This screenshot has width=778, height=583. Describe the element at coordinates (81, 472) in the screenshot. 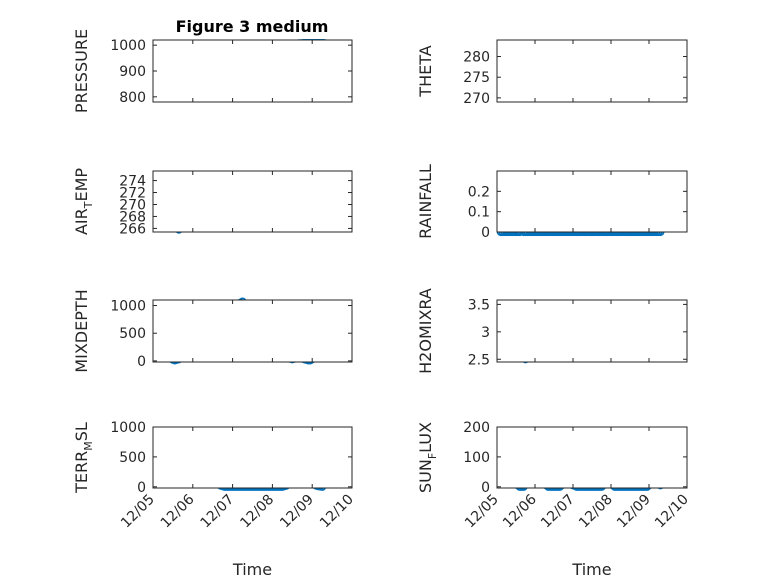

I see `y-axis-label-main: TERR` at that location.